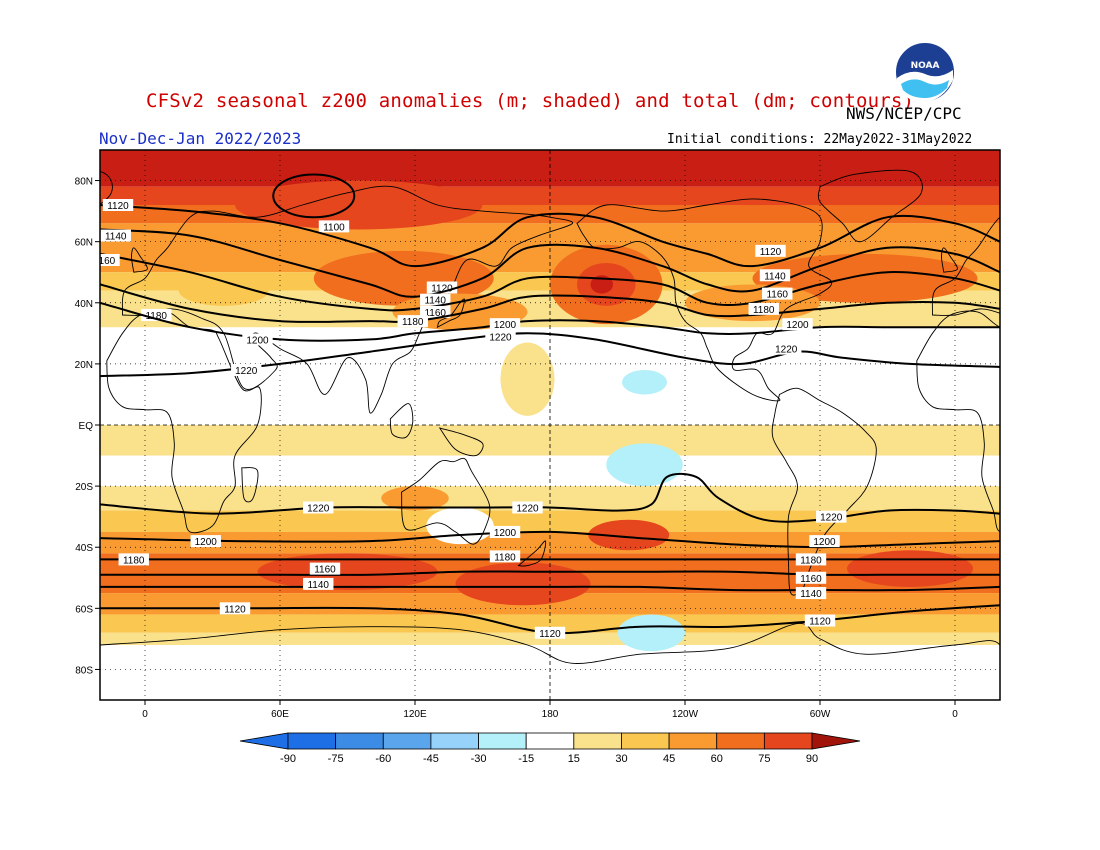 The height and width of the screenshot is (850, 1100). I want to click on colorbar-label: 60, so click(717, 759).